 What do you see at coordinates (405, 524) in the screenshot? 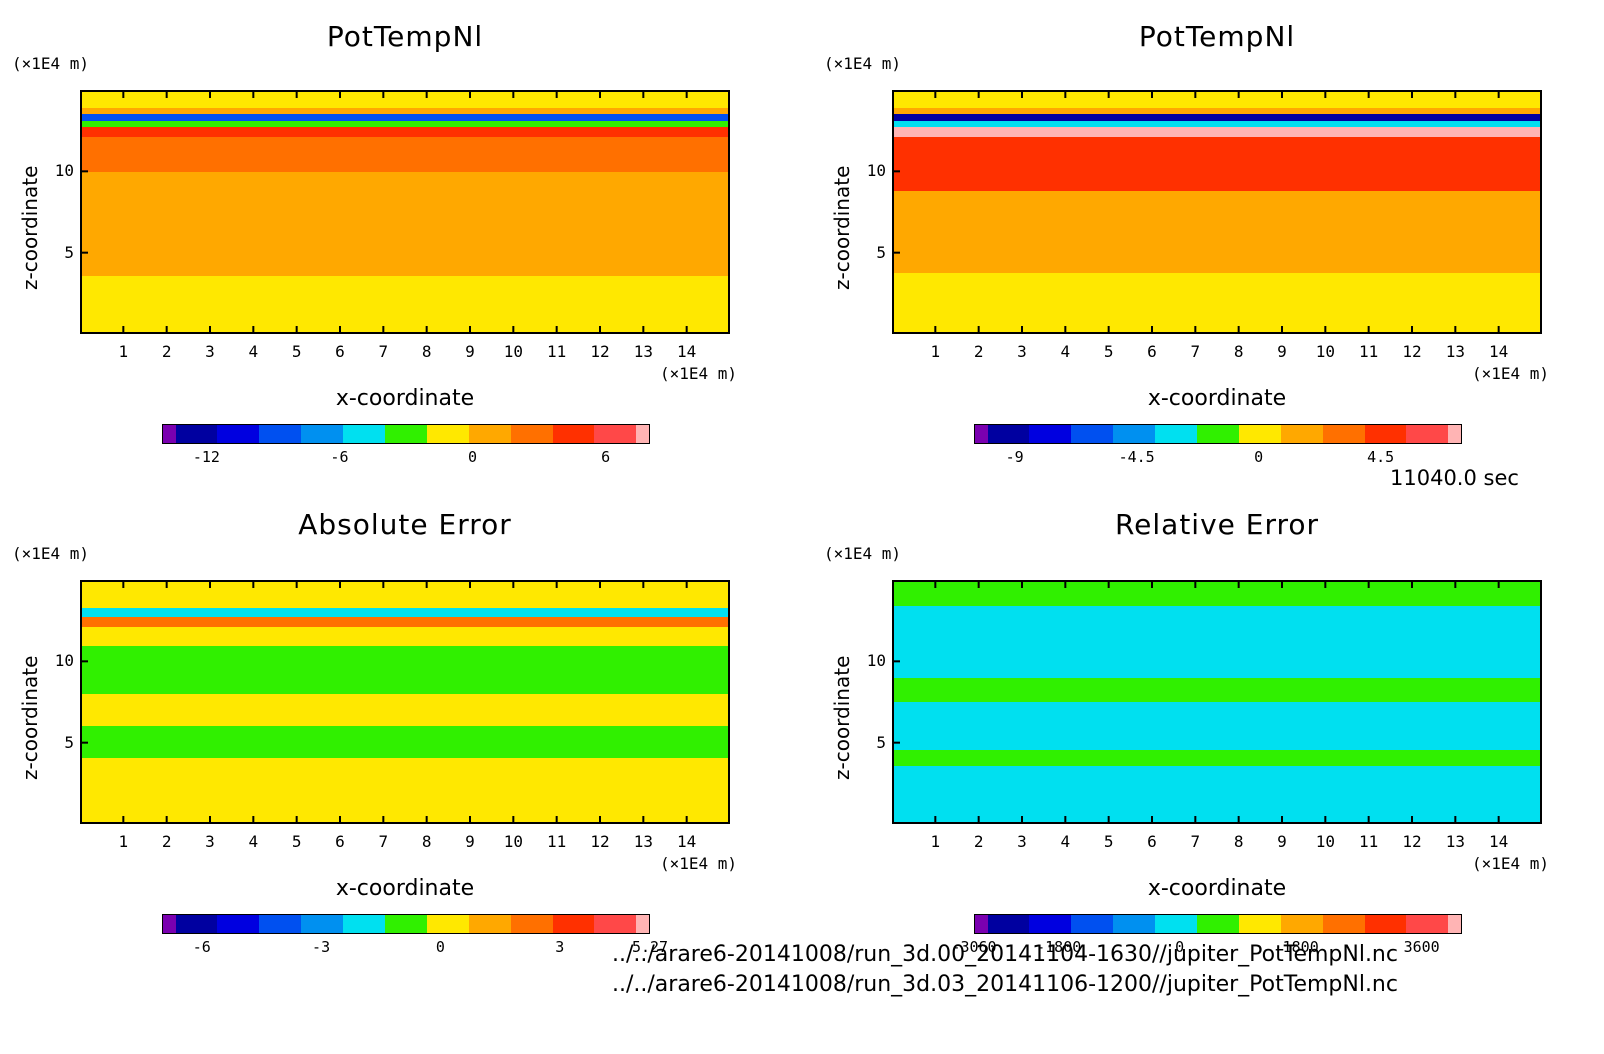
I see `chart-title: Absolute Error` at bounding box center [405, 524].